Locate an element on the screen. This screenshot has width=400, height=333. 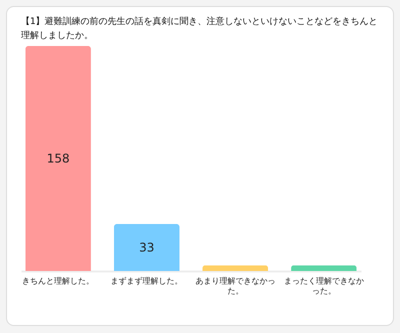
x-tick-label: きちんと理解した。 is located at coordinates (58, 281).